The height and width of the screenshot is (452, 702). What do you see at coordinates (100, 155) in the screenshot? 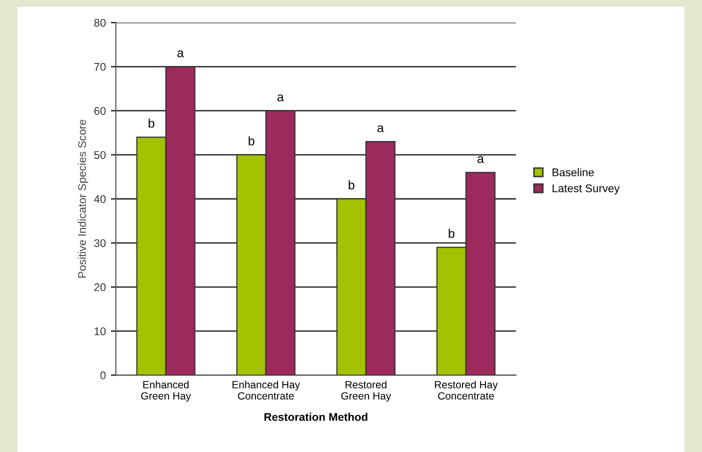
I see `y-tick-label: 50` at bounding box center [100, 155].